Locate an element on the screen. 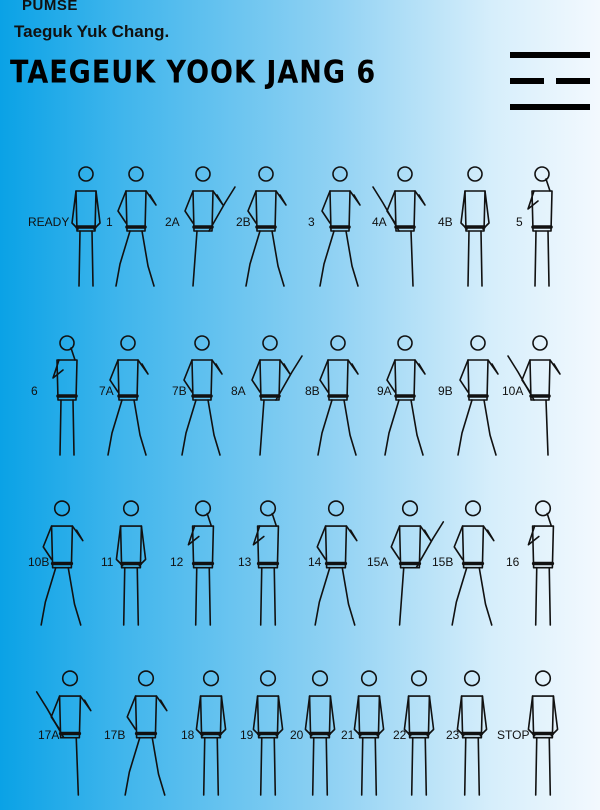 Image resolution: width=600 pixels, height=810 pixels. step-1-group: 1 is located at coordinates (131, 226).